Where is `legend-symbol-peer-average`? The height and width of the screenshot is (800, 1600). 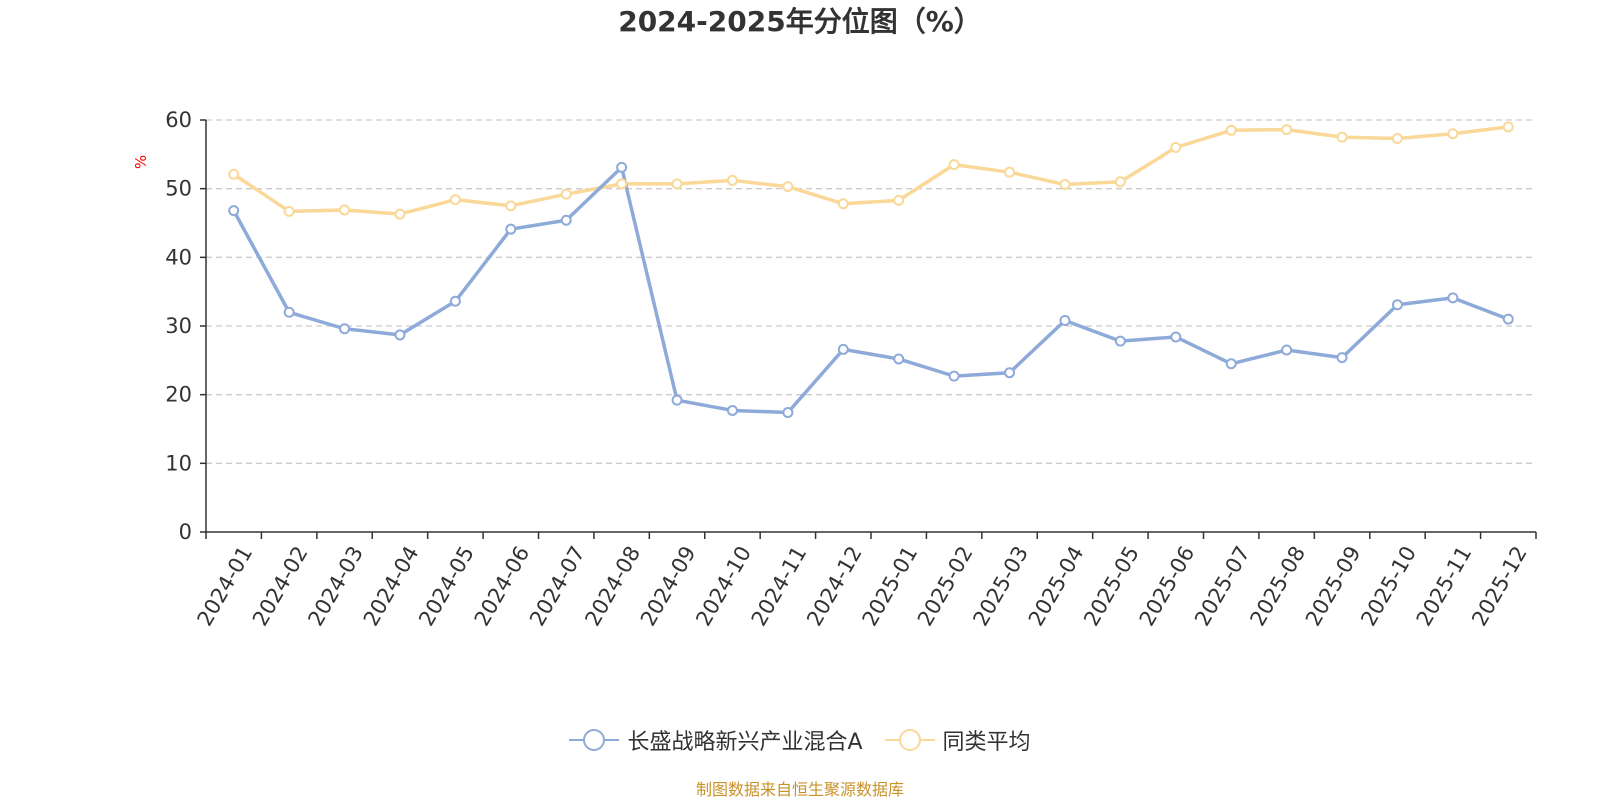 legend-symbol-peer-average is located at coordinates (909, 740).